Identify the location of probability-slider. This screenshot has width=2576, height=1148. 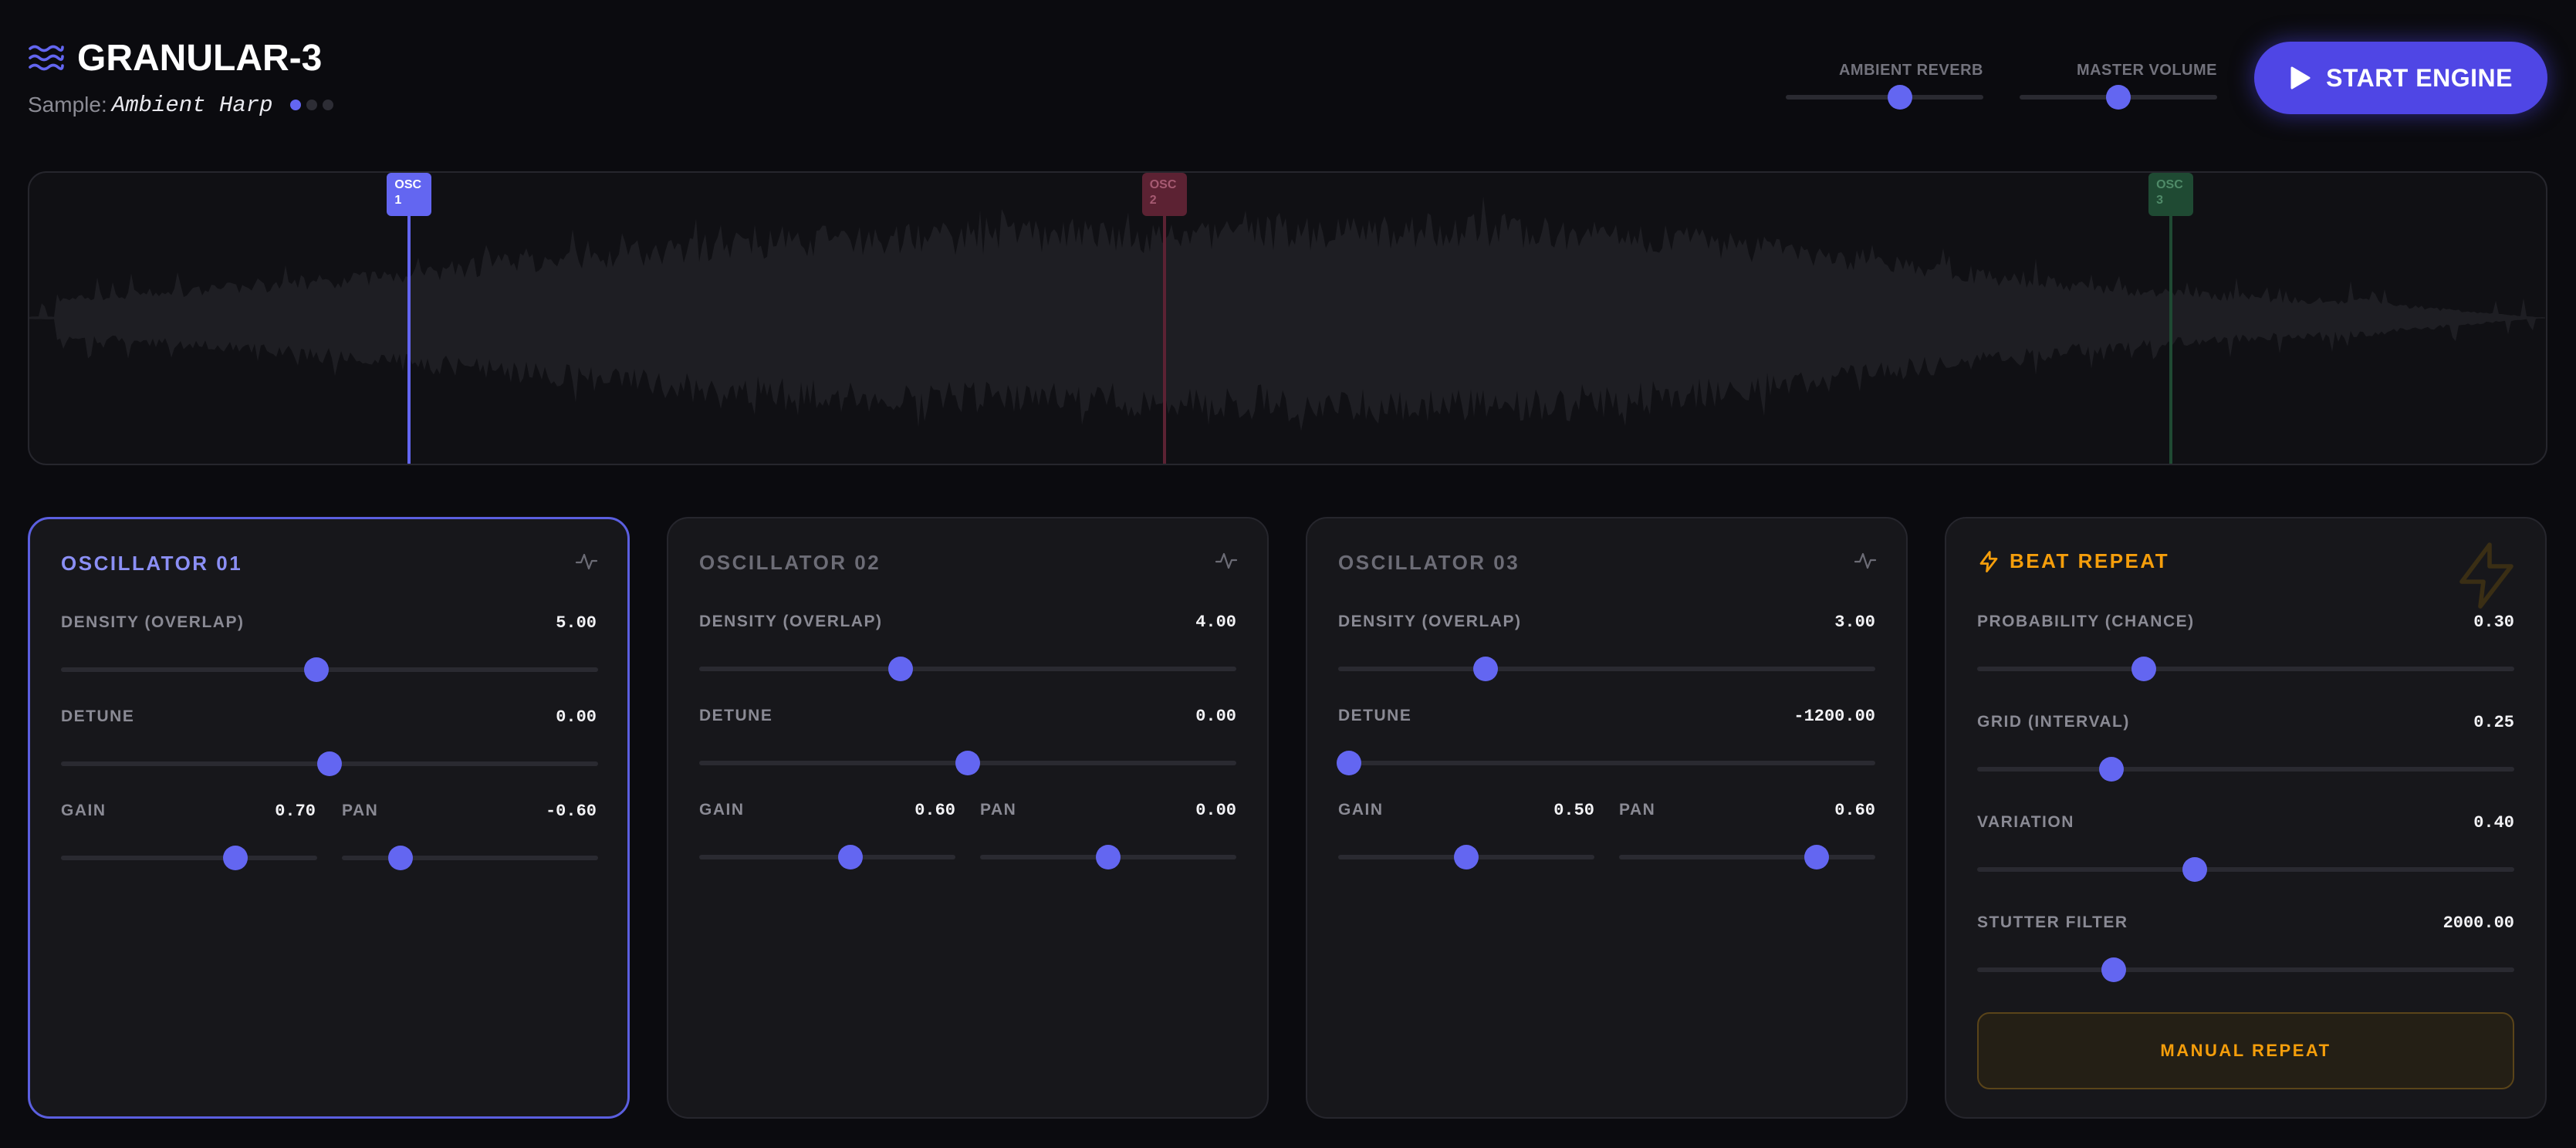
(2245, 669).